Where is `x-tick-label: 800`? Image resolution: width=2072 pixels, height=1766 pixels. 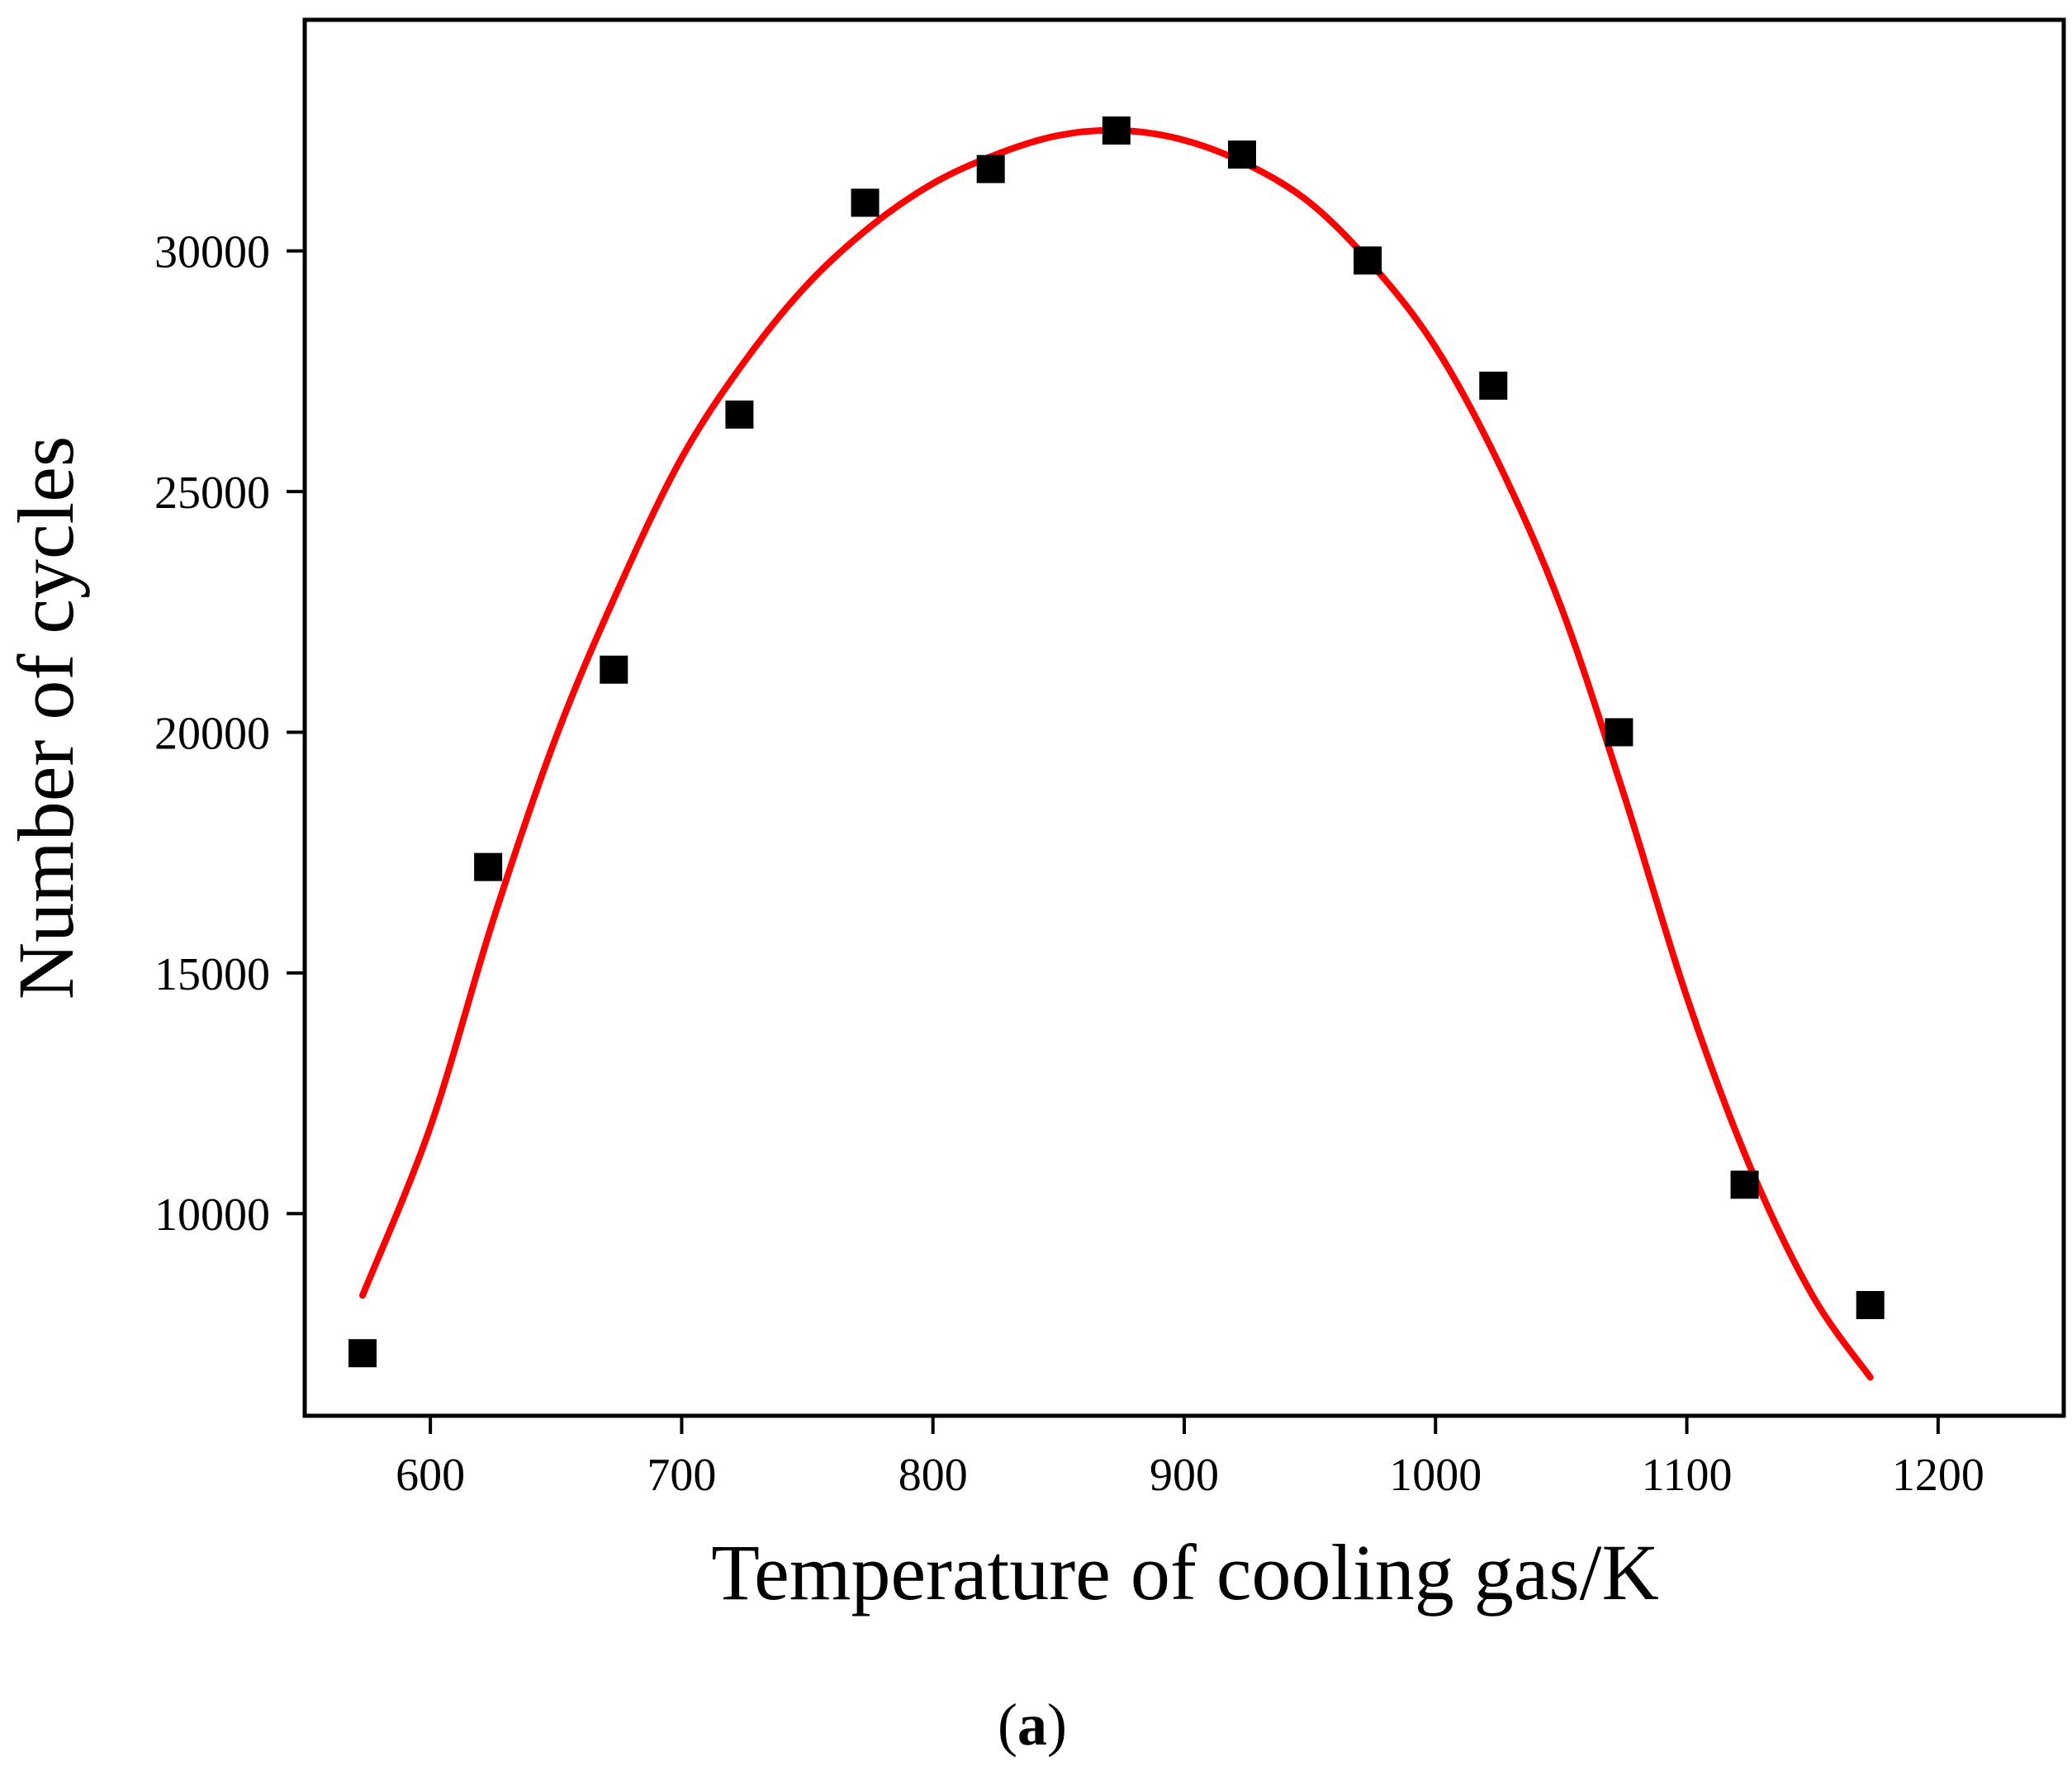 x-tick-label: 800 is located at coordinates (933, 1475).